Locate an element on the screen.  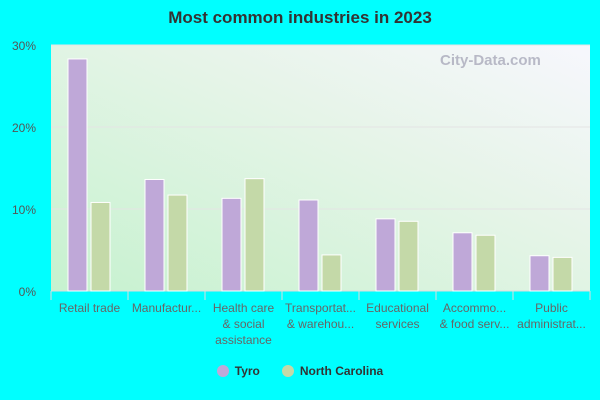
x-tick-label: Health care is located at coordinates (244, 308).